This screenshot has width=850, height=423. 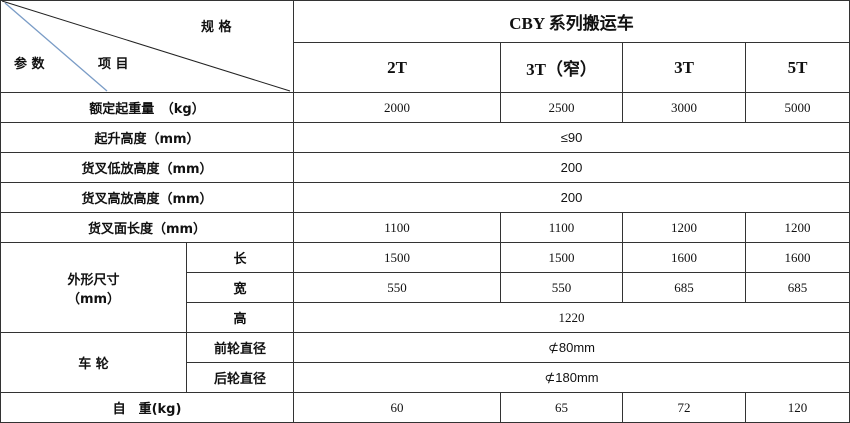 I want to click on table-row: 后轮直径 ⊄180mm, so click(x=425, y=377).